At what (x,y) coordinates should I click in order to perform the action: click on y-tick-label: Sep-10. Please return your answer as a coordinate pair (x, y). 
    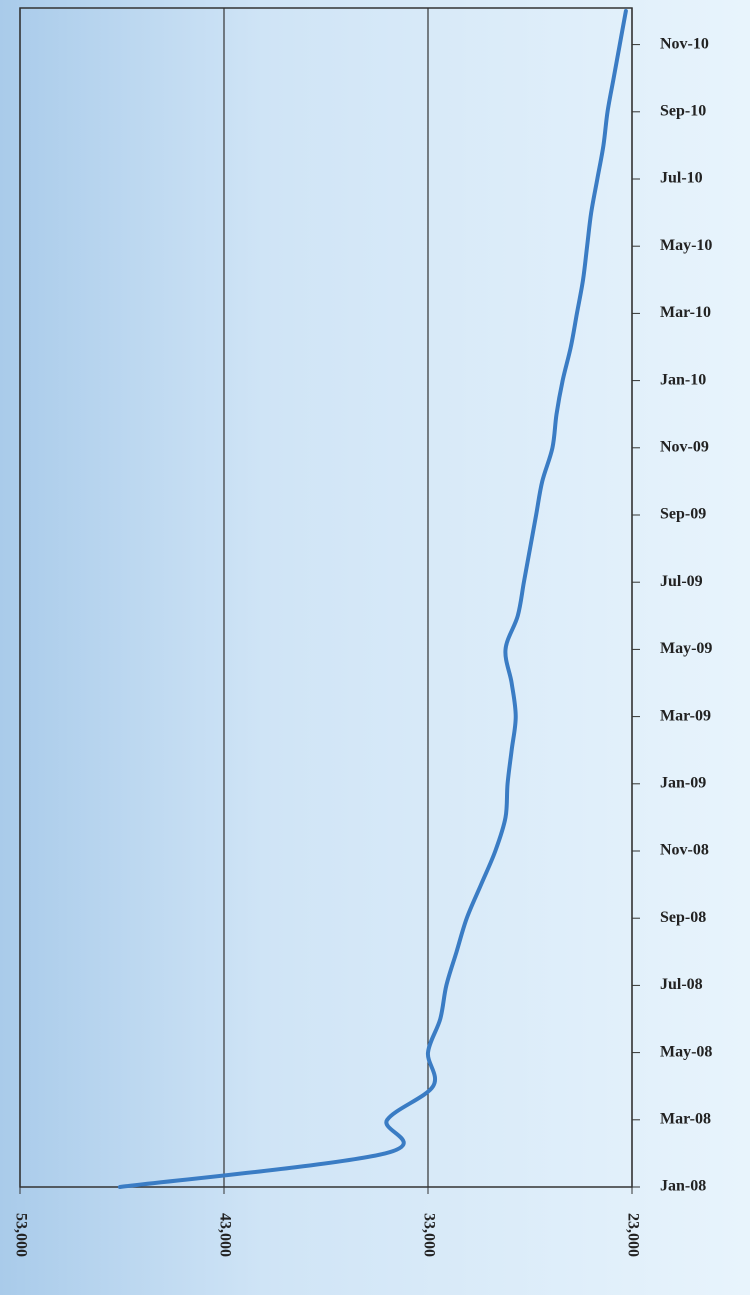
    Looking at the image, I should click on (683, 110).